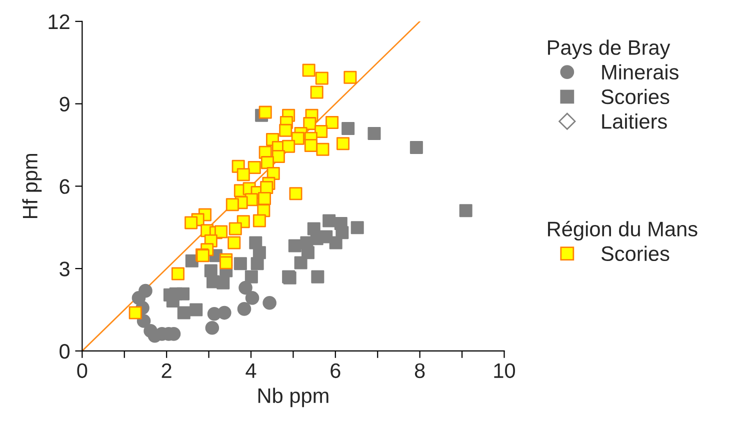 This screenshot has height=428, width=747. I want to click on text: Région du Mans, so click(623, 230).